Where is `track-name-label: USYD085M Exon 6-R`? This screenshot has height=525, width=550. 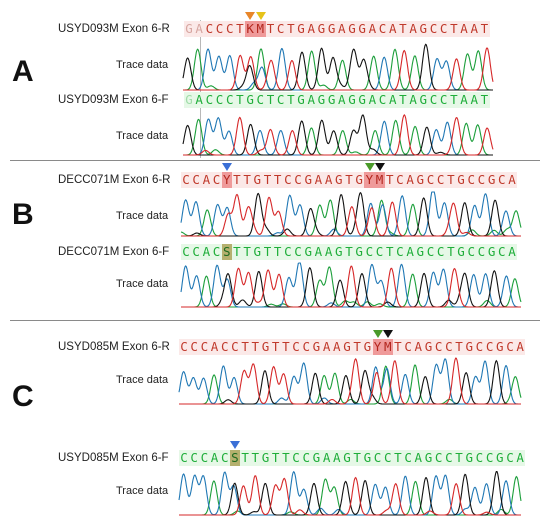 track-name-label: USYD085M Exon 6-R is located at coordinates (114, 347).